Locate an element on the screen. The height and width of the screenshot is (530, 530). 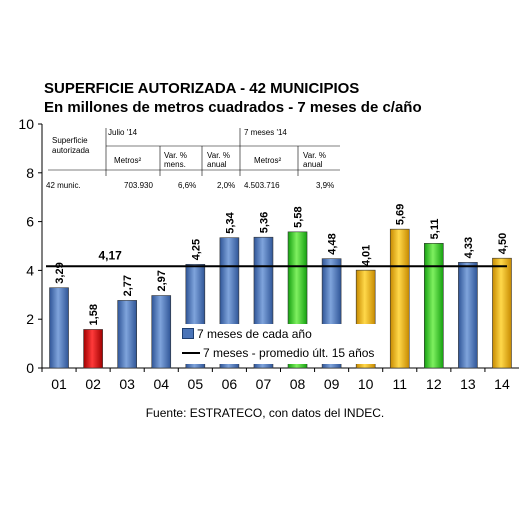
table-row-header-2: autorizada is located at coordinates (71, 150).